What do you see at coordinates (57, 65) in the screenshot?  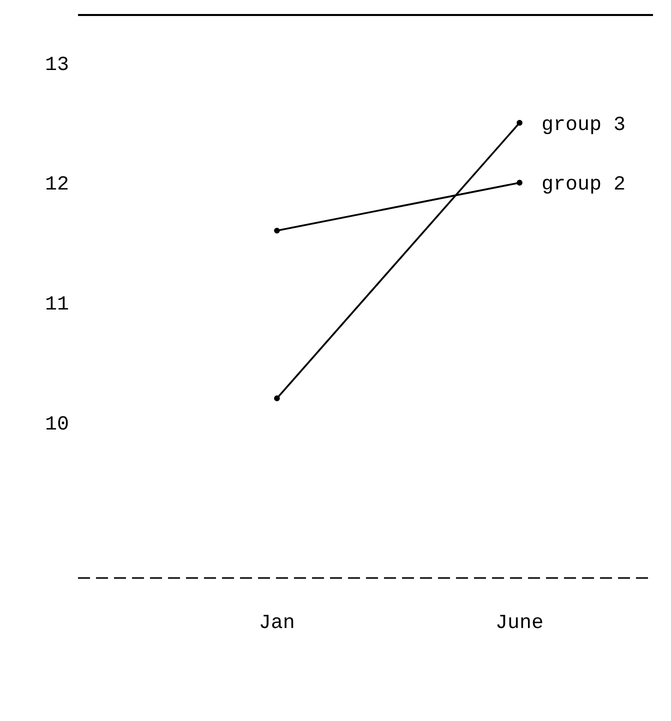 I see `y-tick-label: 13` at bounding box center [57, 65].